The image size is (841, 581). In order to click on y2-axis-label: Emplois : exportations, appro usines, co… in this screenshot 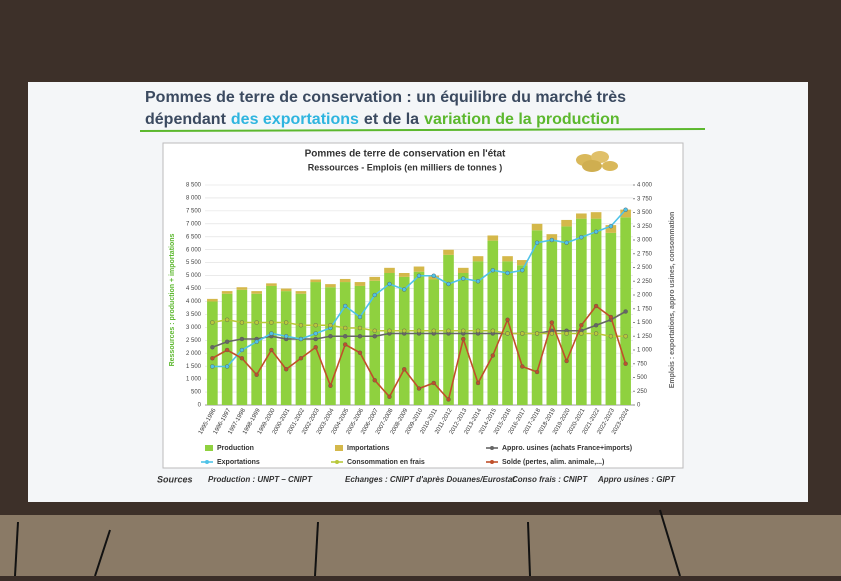, I will do `click(672, 300)`.